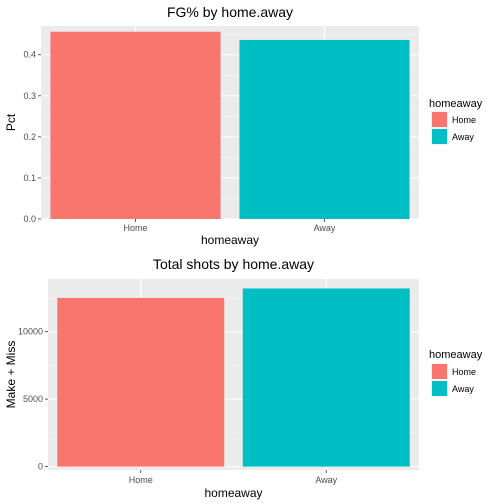  Describe the element at coordinates (29, 96) in the screenshot. I see `y-tick-label: 0.3` at that location.